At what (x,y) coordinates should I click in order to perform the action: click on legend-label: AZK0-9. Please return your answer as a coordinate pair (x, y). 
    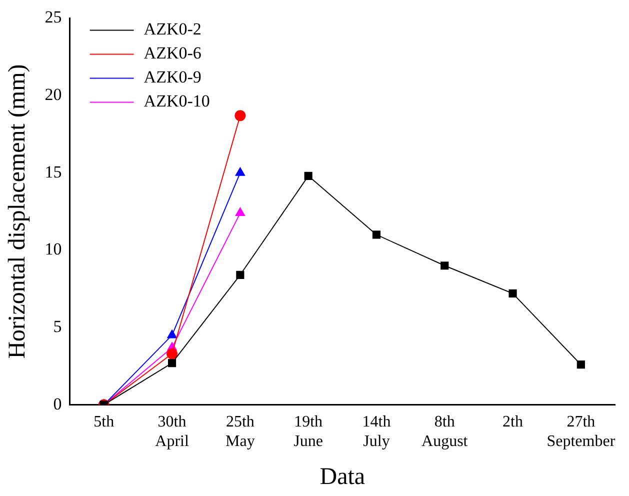
    Looking at the image, I should click on (173, 77).